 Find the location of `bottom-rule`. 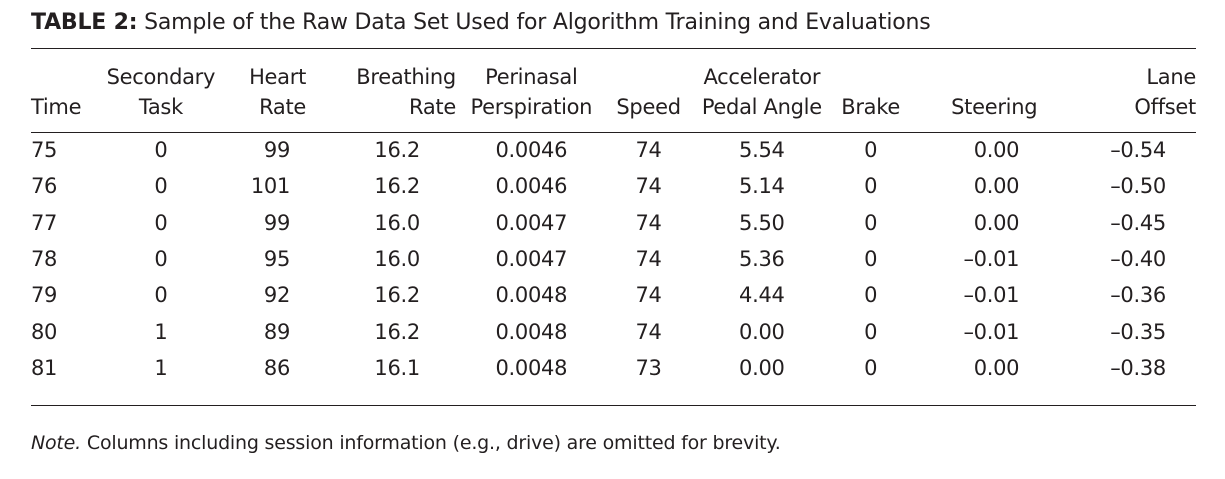

bottom-rule is located at coordinates (613, 405).